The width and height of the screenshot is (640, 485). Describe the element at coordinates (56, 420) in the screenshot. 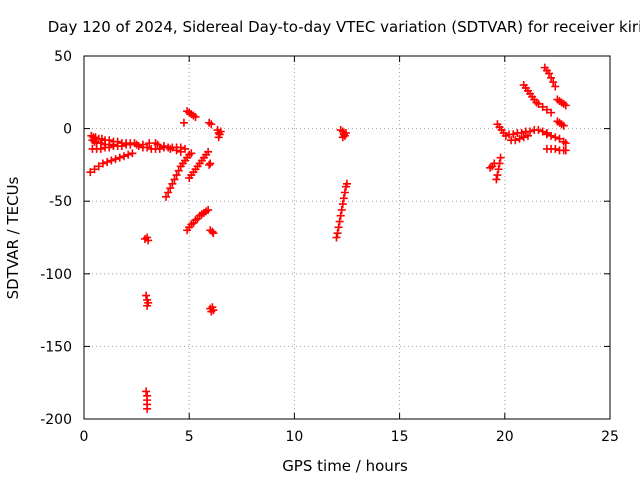

I see `y-tick-label: -200` at that location.